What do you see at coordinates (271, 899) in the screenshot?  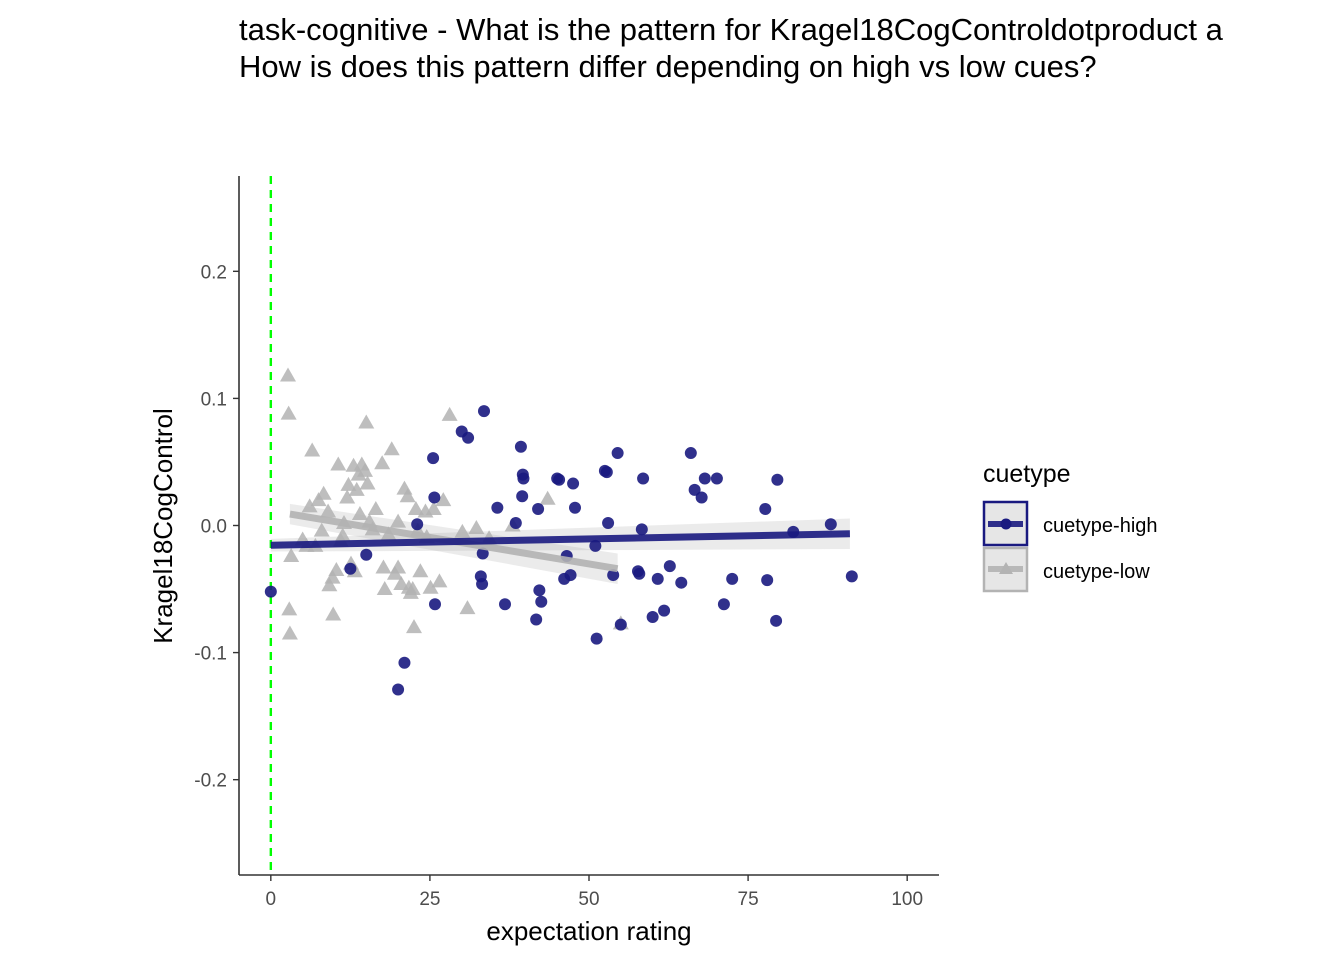 I see `x-tick-label: 0` at bounding box center [271, 899].